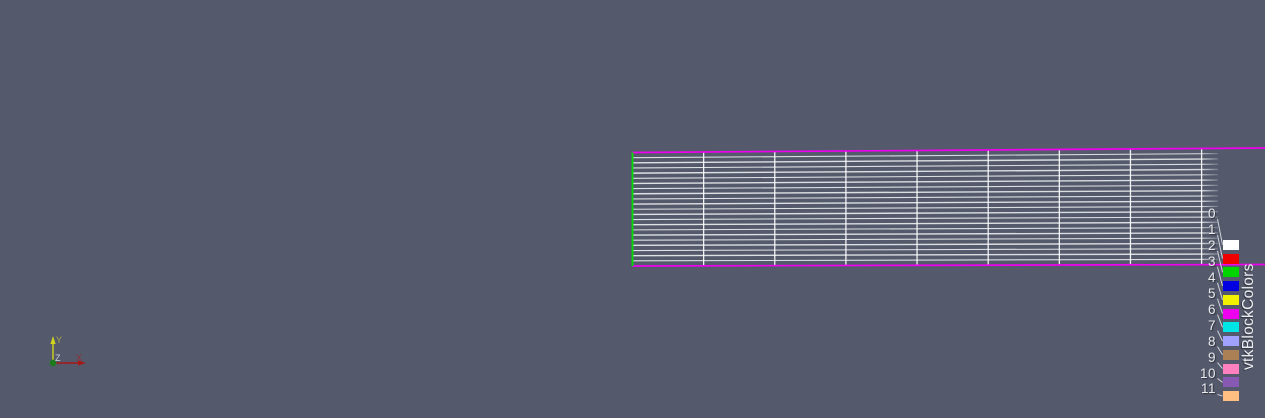 The image size is (1265, 418). What do you see at coordinates (53, 340) in the screenshot?
I see `y-axis-arrowhead` at bounding box center [53, 340].